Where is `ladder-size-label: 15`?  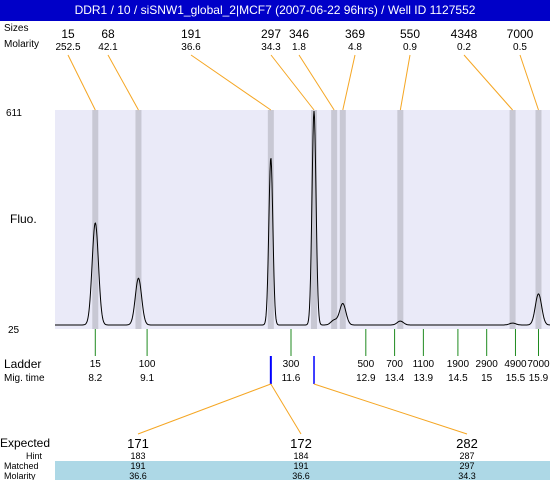
ladder-size-label: 15 is located at coordinates (96, 364).